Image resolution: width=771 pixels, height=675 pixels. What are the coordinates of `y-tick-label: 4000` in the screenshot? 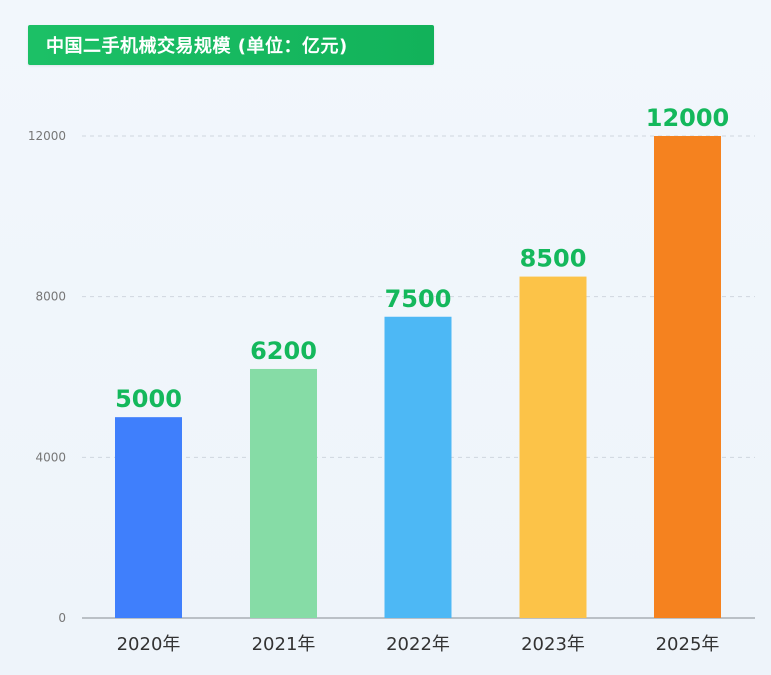 It's located at (50, 457).